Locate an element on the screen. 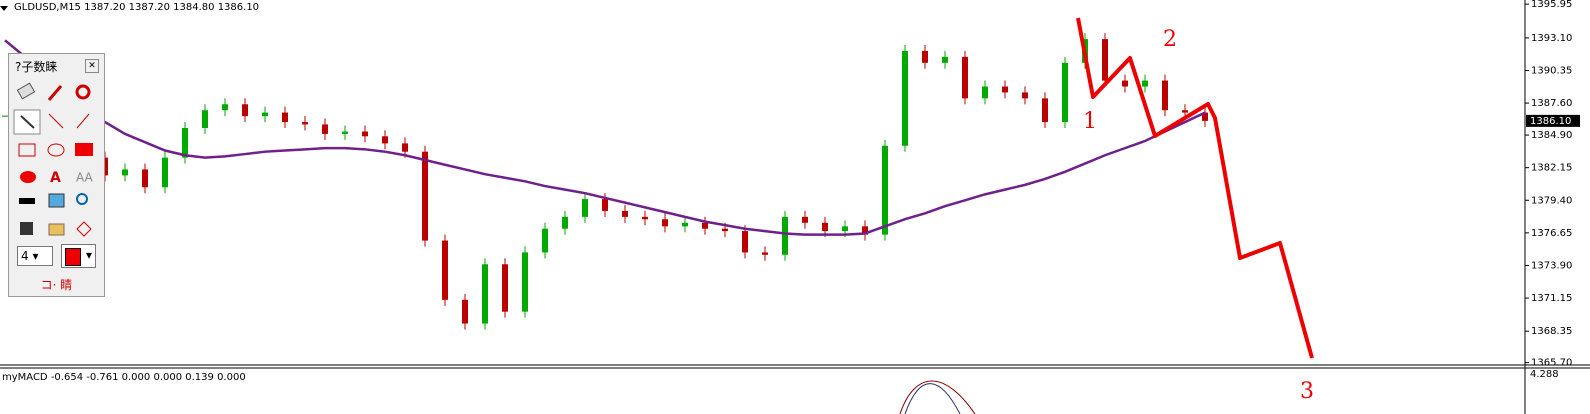  open-tool is located at coordinates (56, 229).